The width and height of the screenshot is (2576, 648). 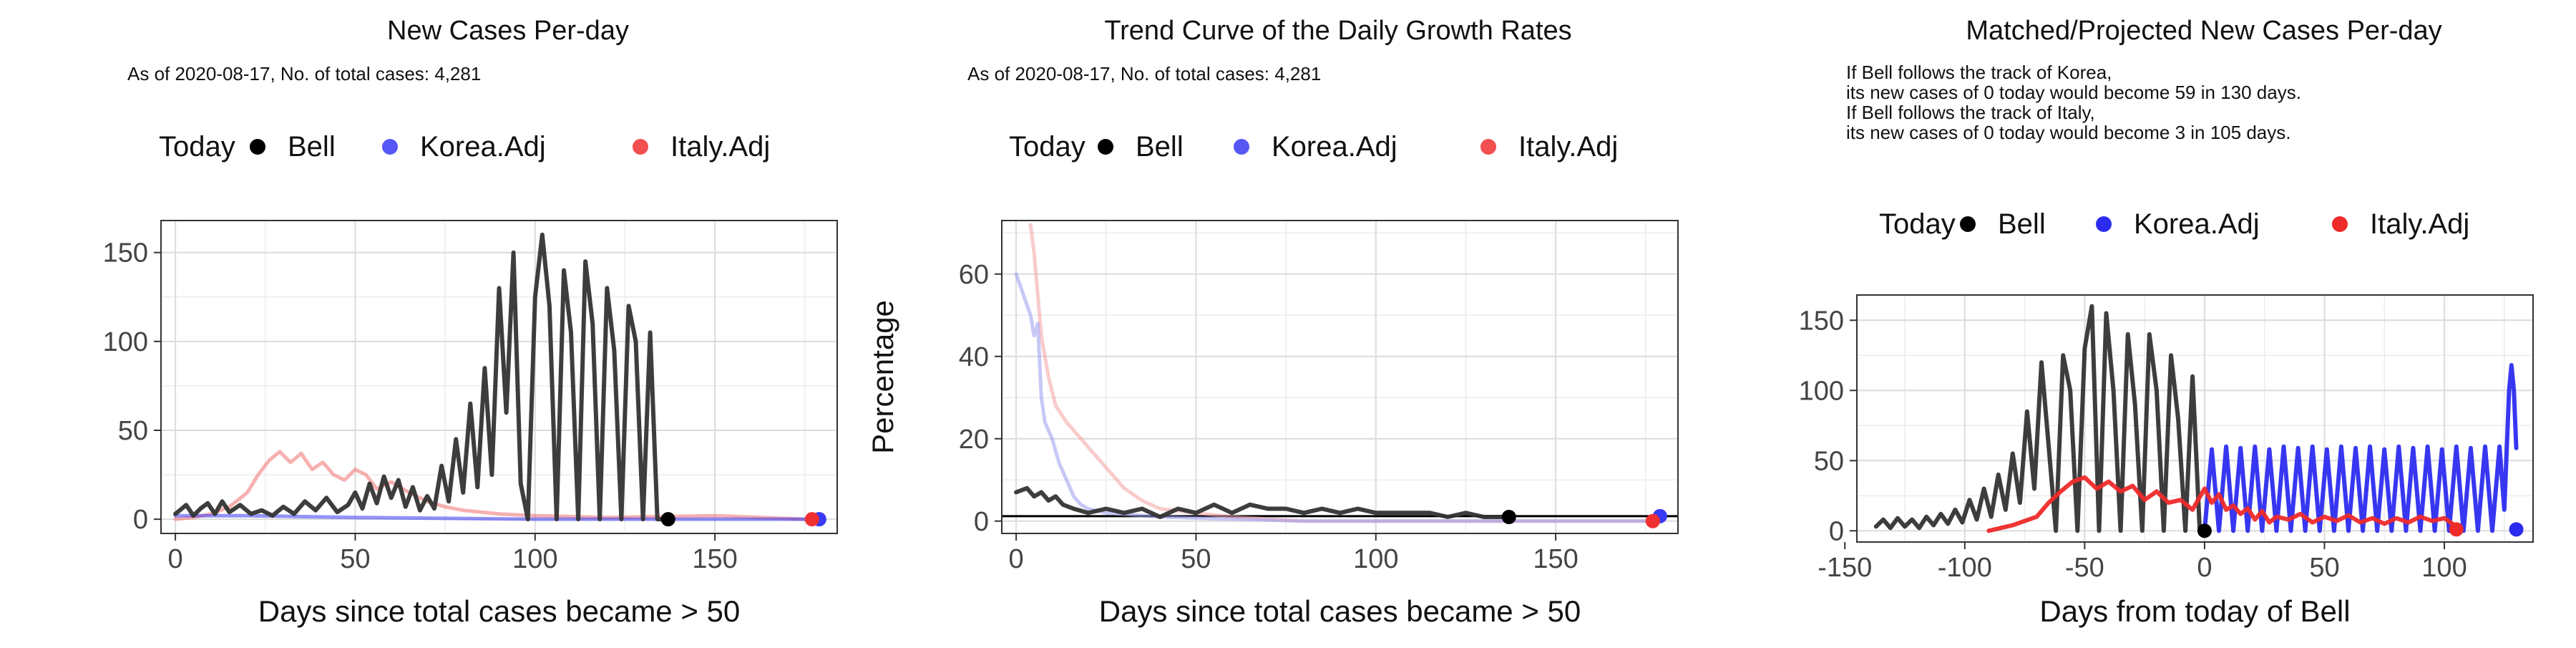 I want to click on x-axis-label: Days from today of Bell, so click(x=2194, y=611).